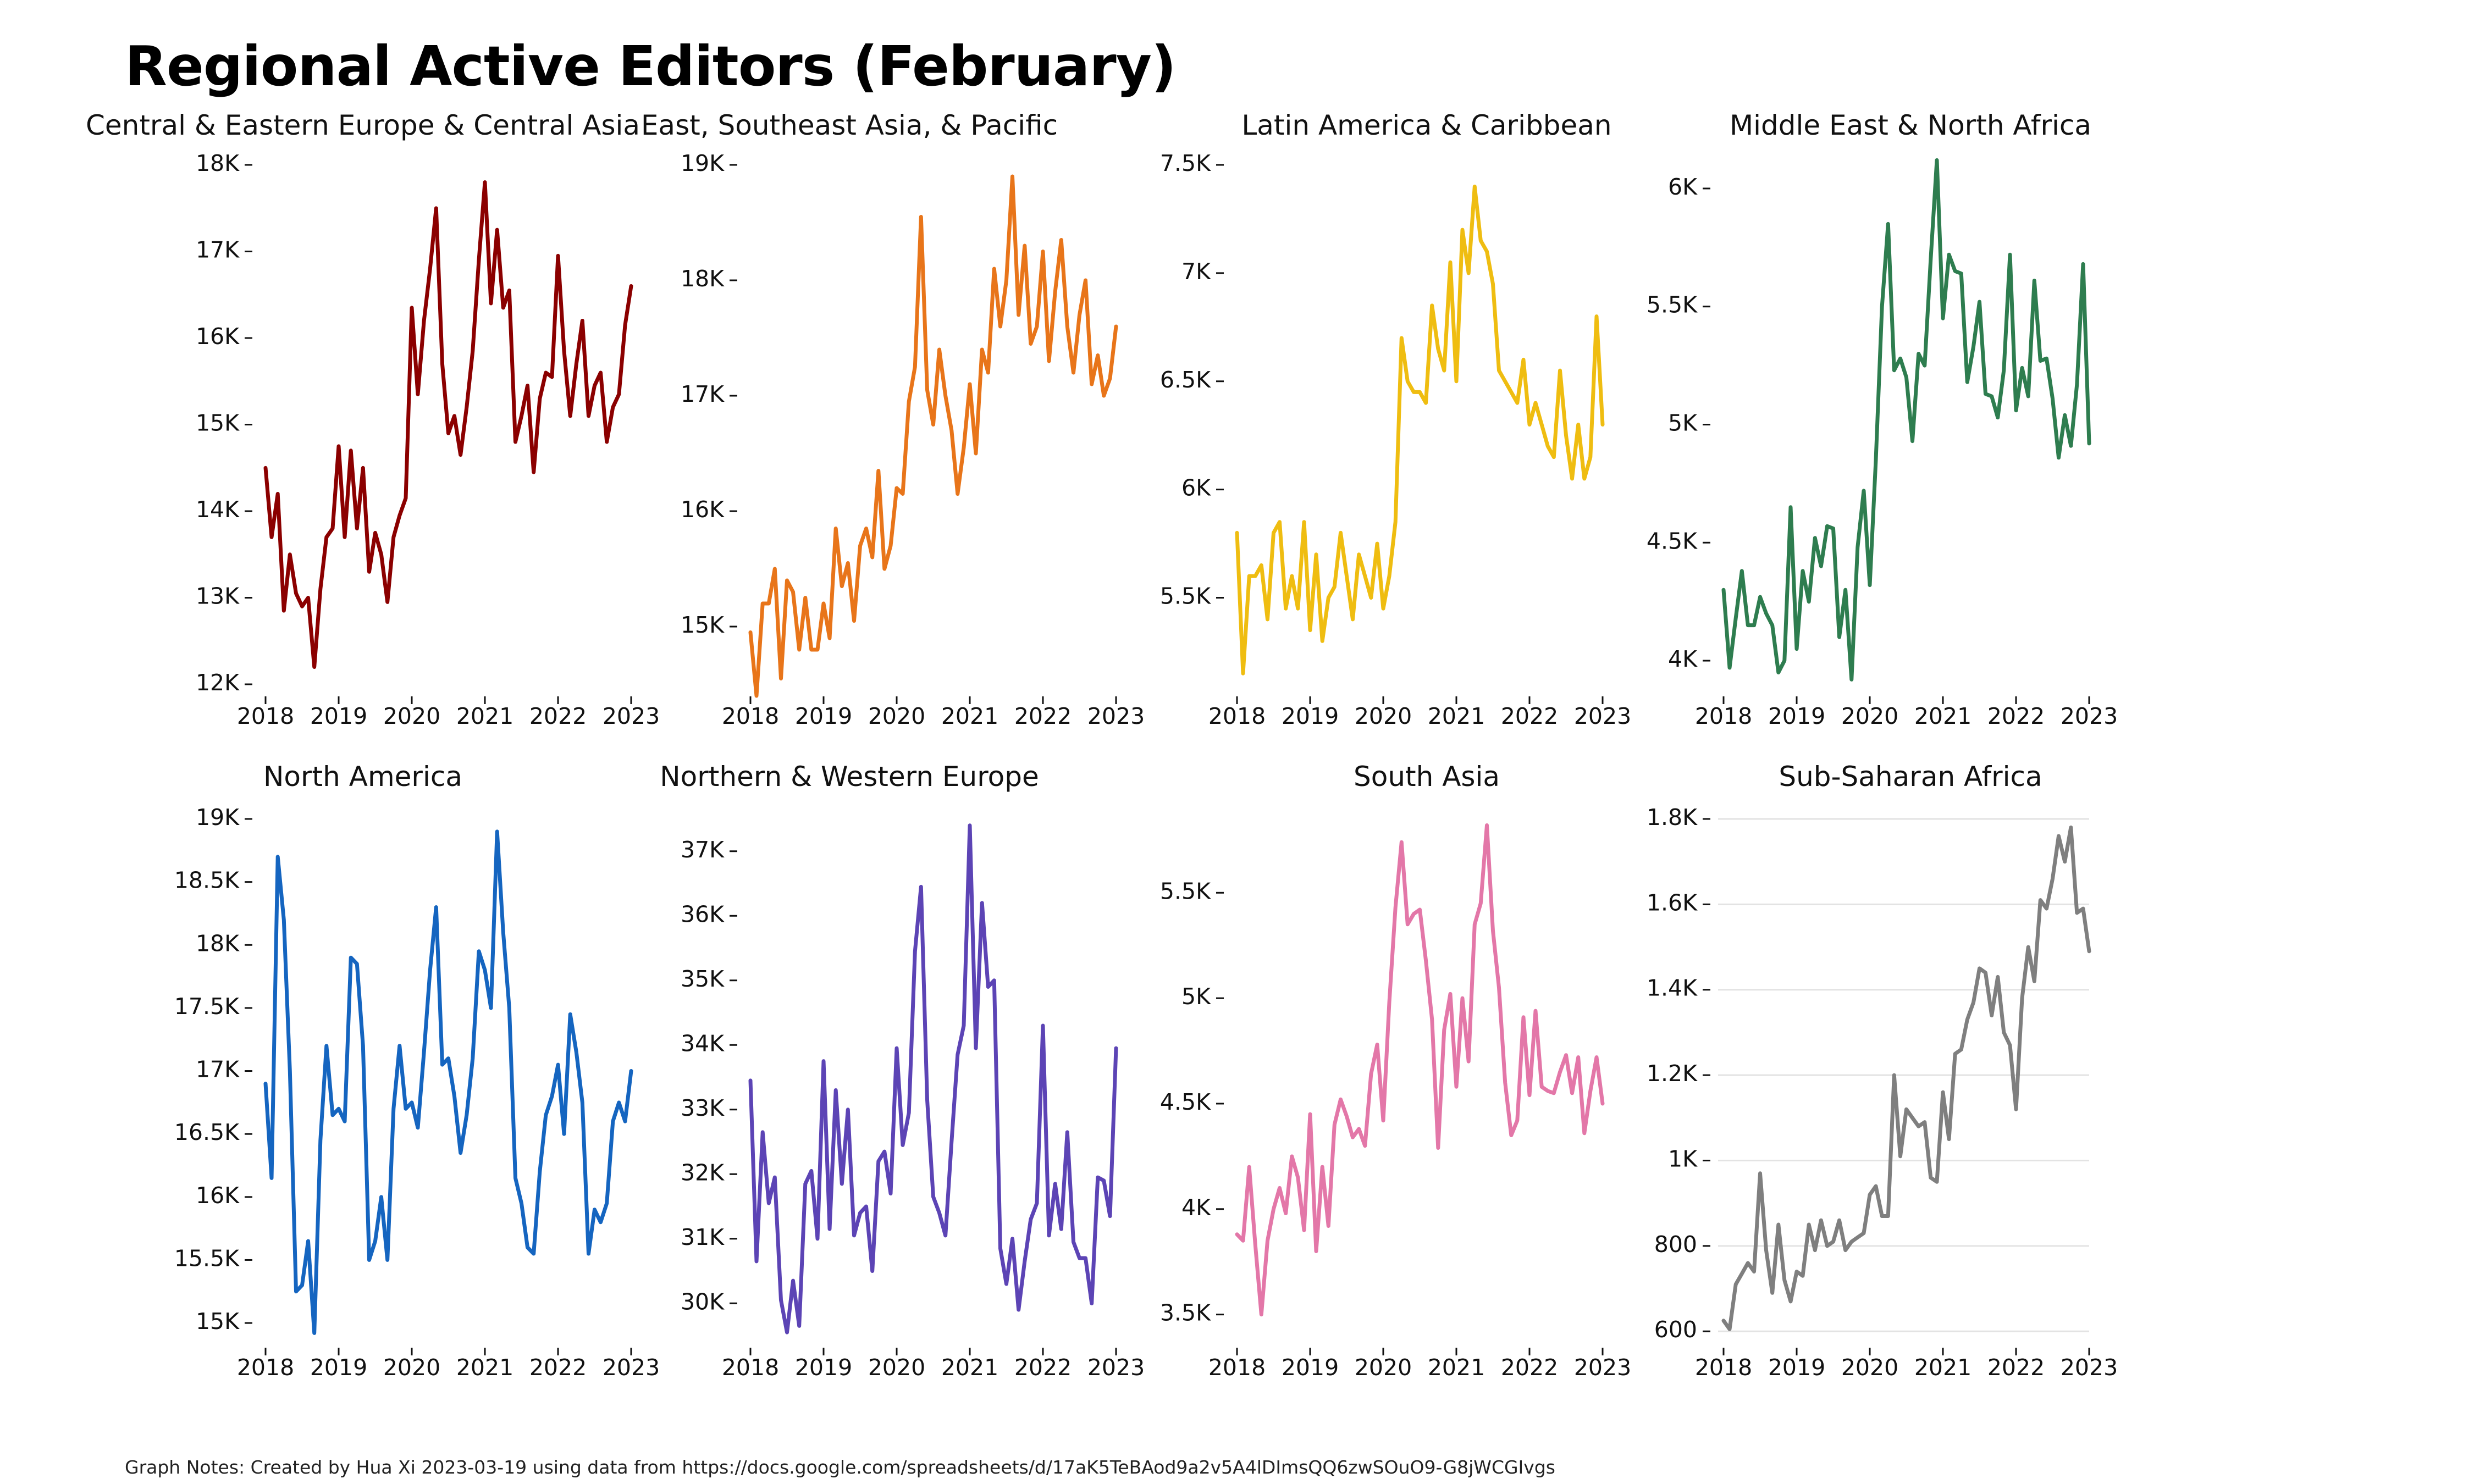 This screenshot has height=1484, width=2474. What do you see at coordinates (1185, 380) in the screenshot?
I see `y-tick-label: 6.5K` at bounding box center [1185, 380].